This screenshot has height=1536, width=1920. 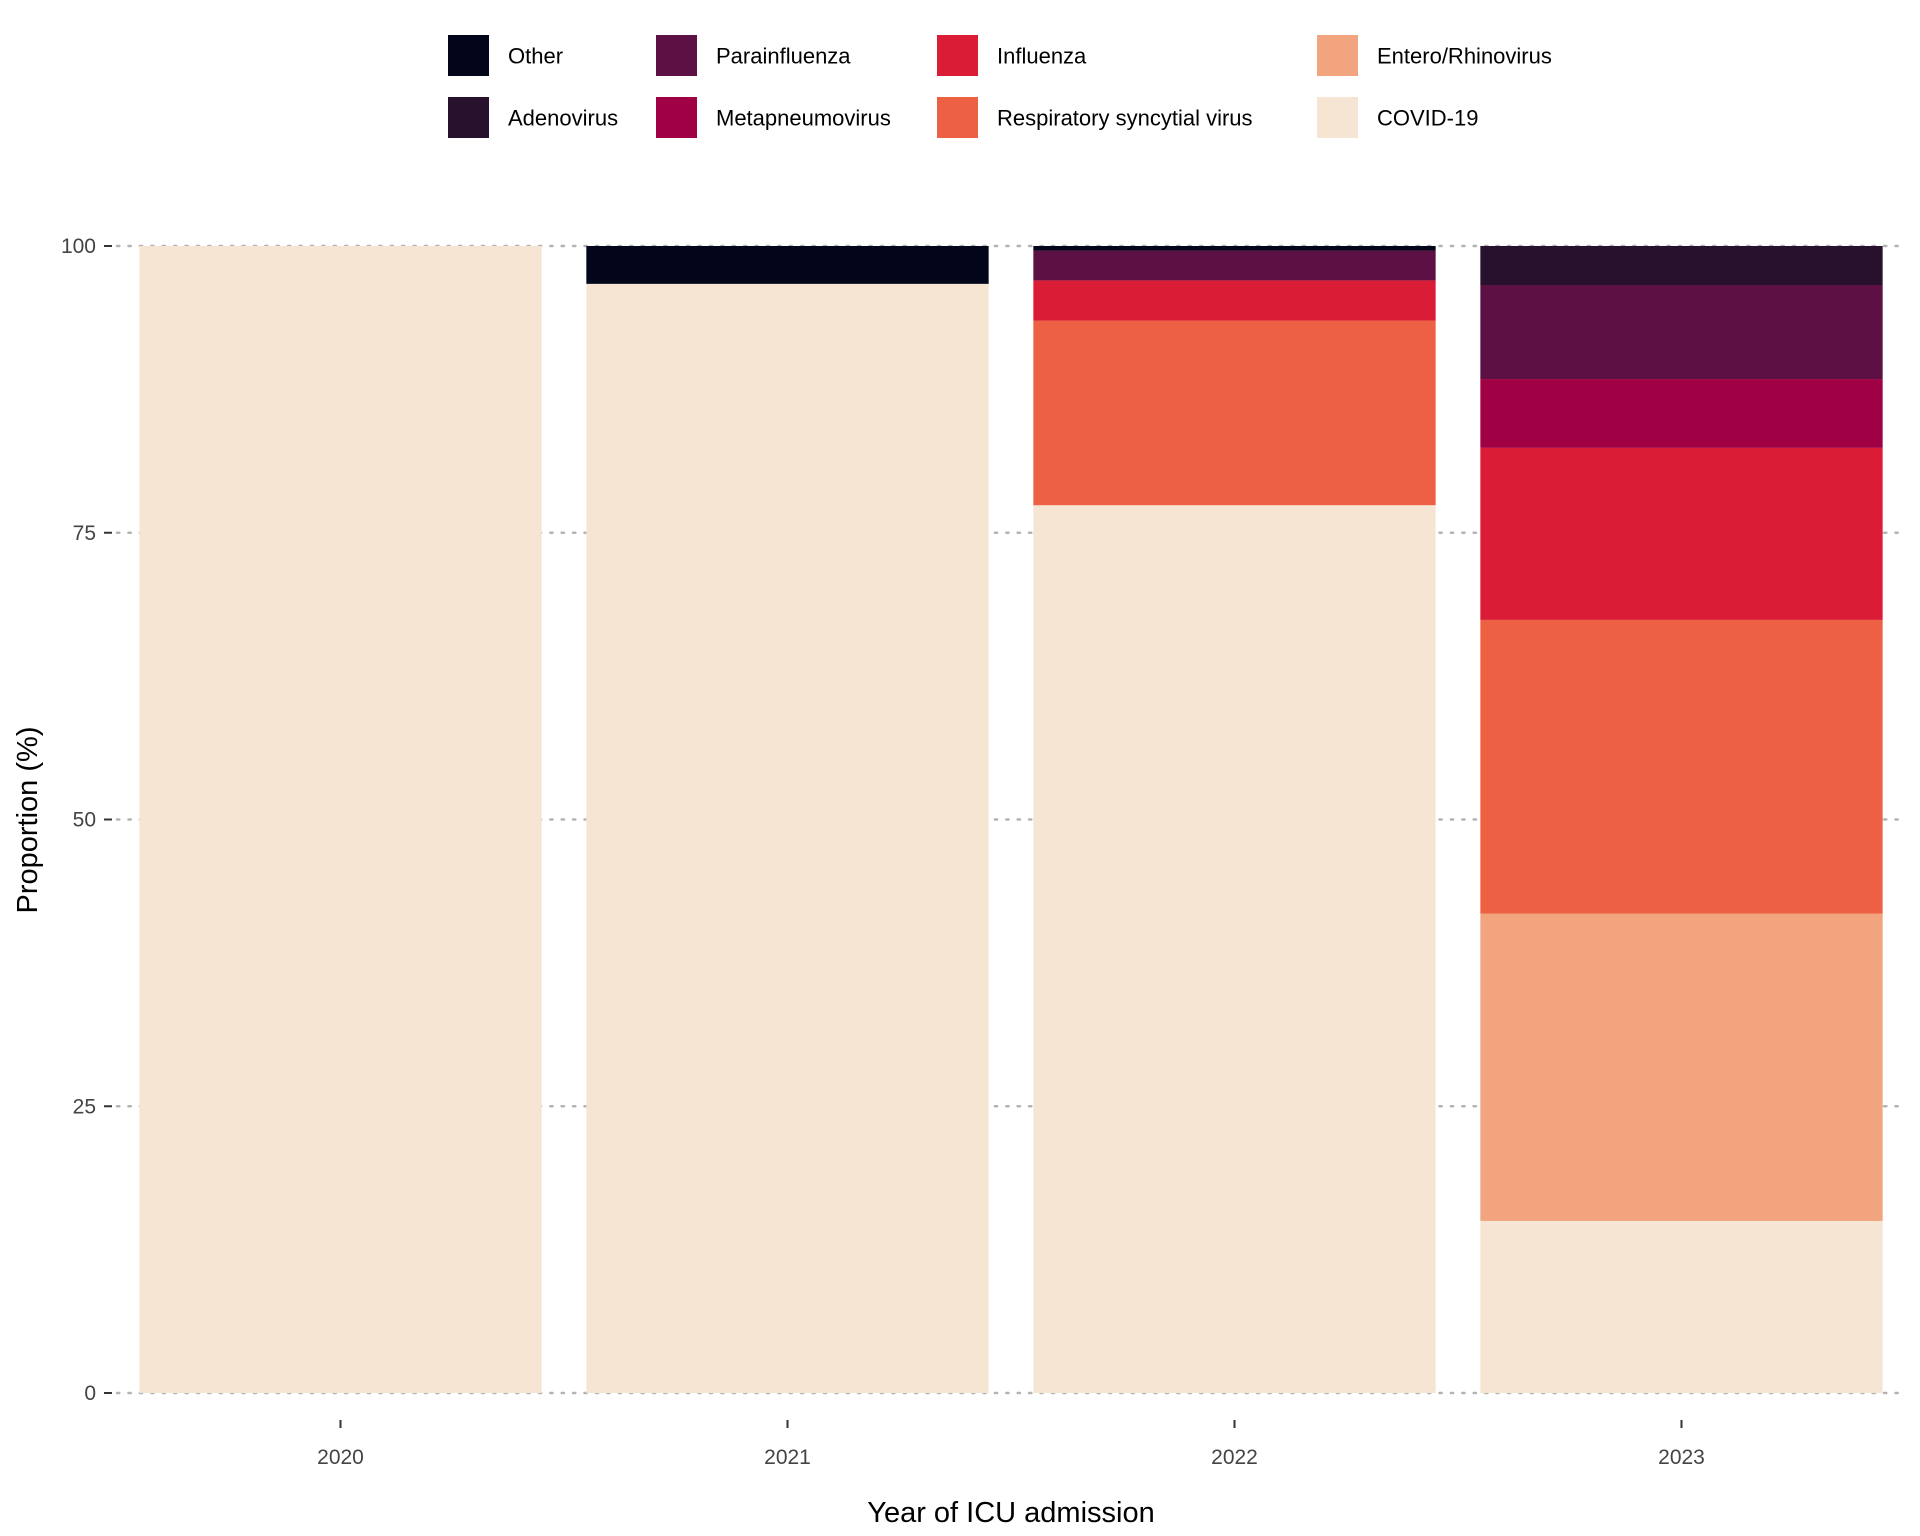 What do you see at coordinates (1234, 1457) in the screenshot?
I see `x-tick-label-2022: 2022` at bounding box center [1234, 1457].